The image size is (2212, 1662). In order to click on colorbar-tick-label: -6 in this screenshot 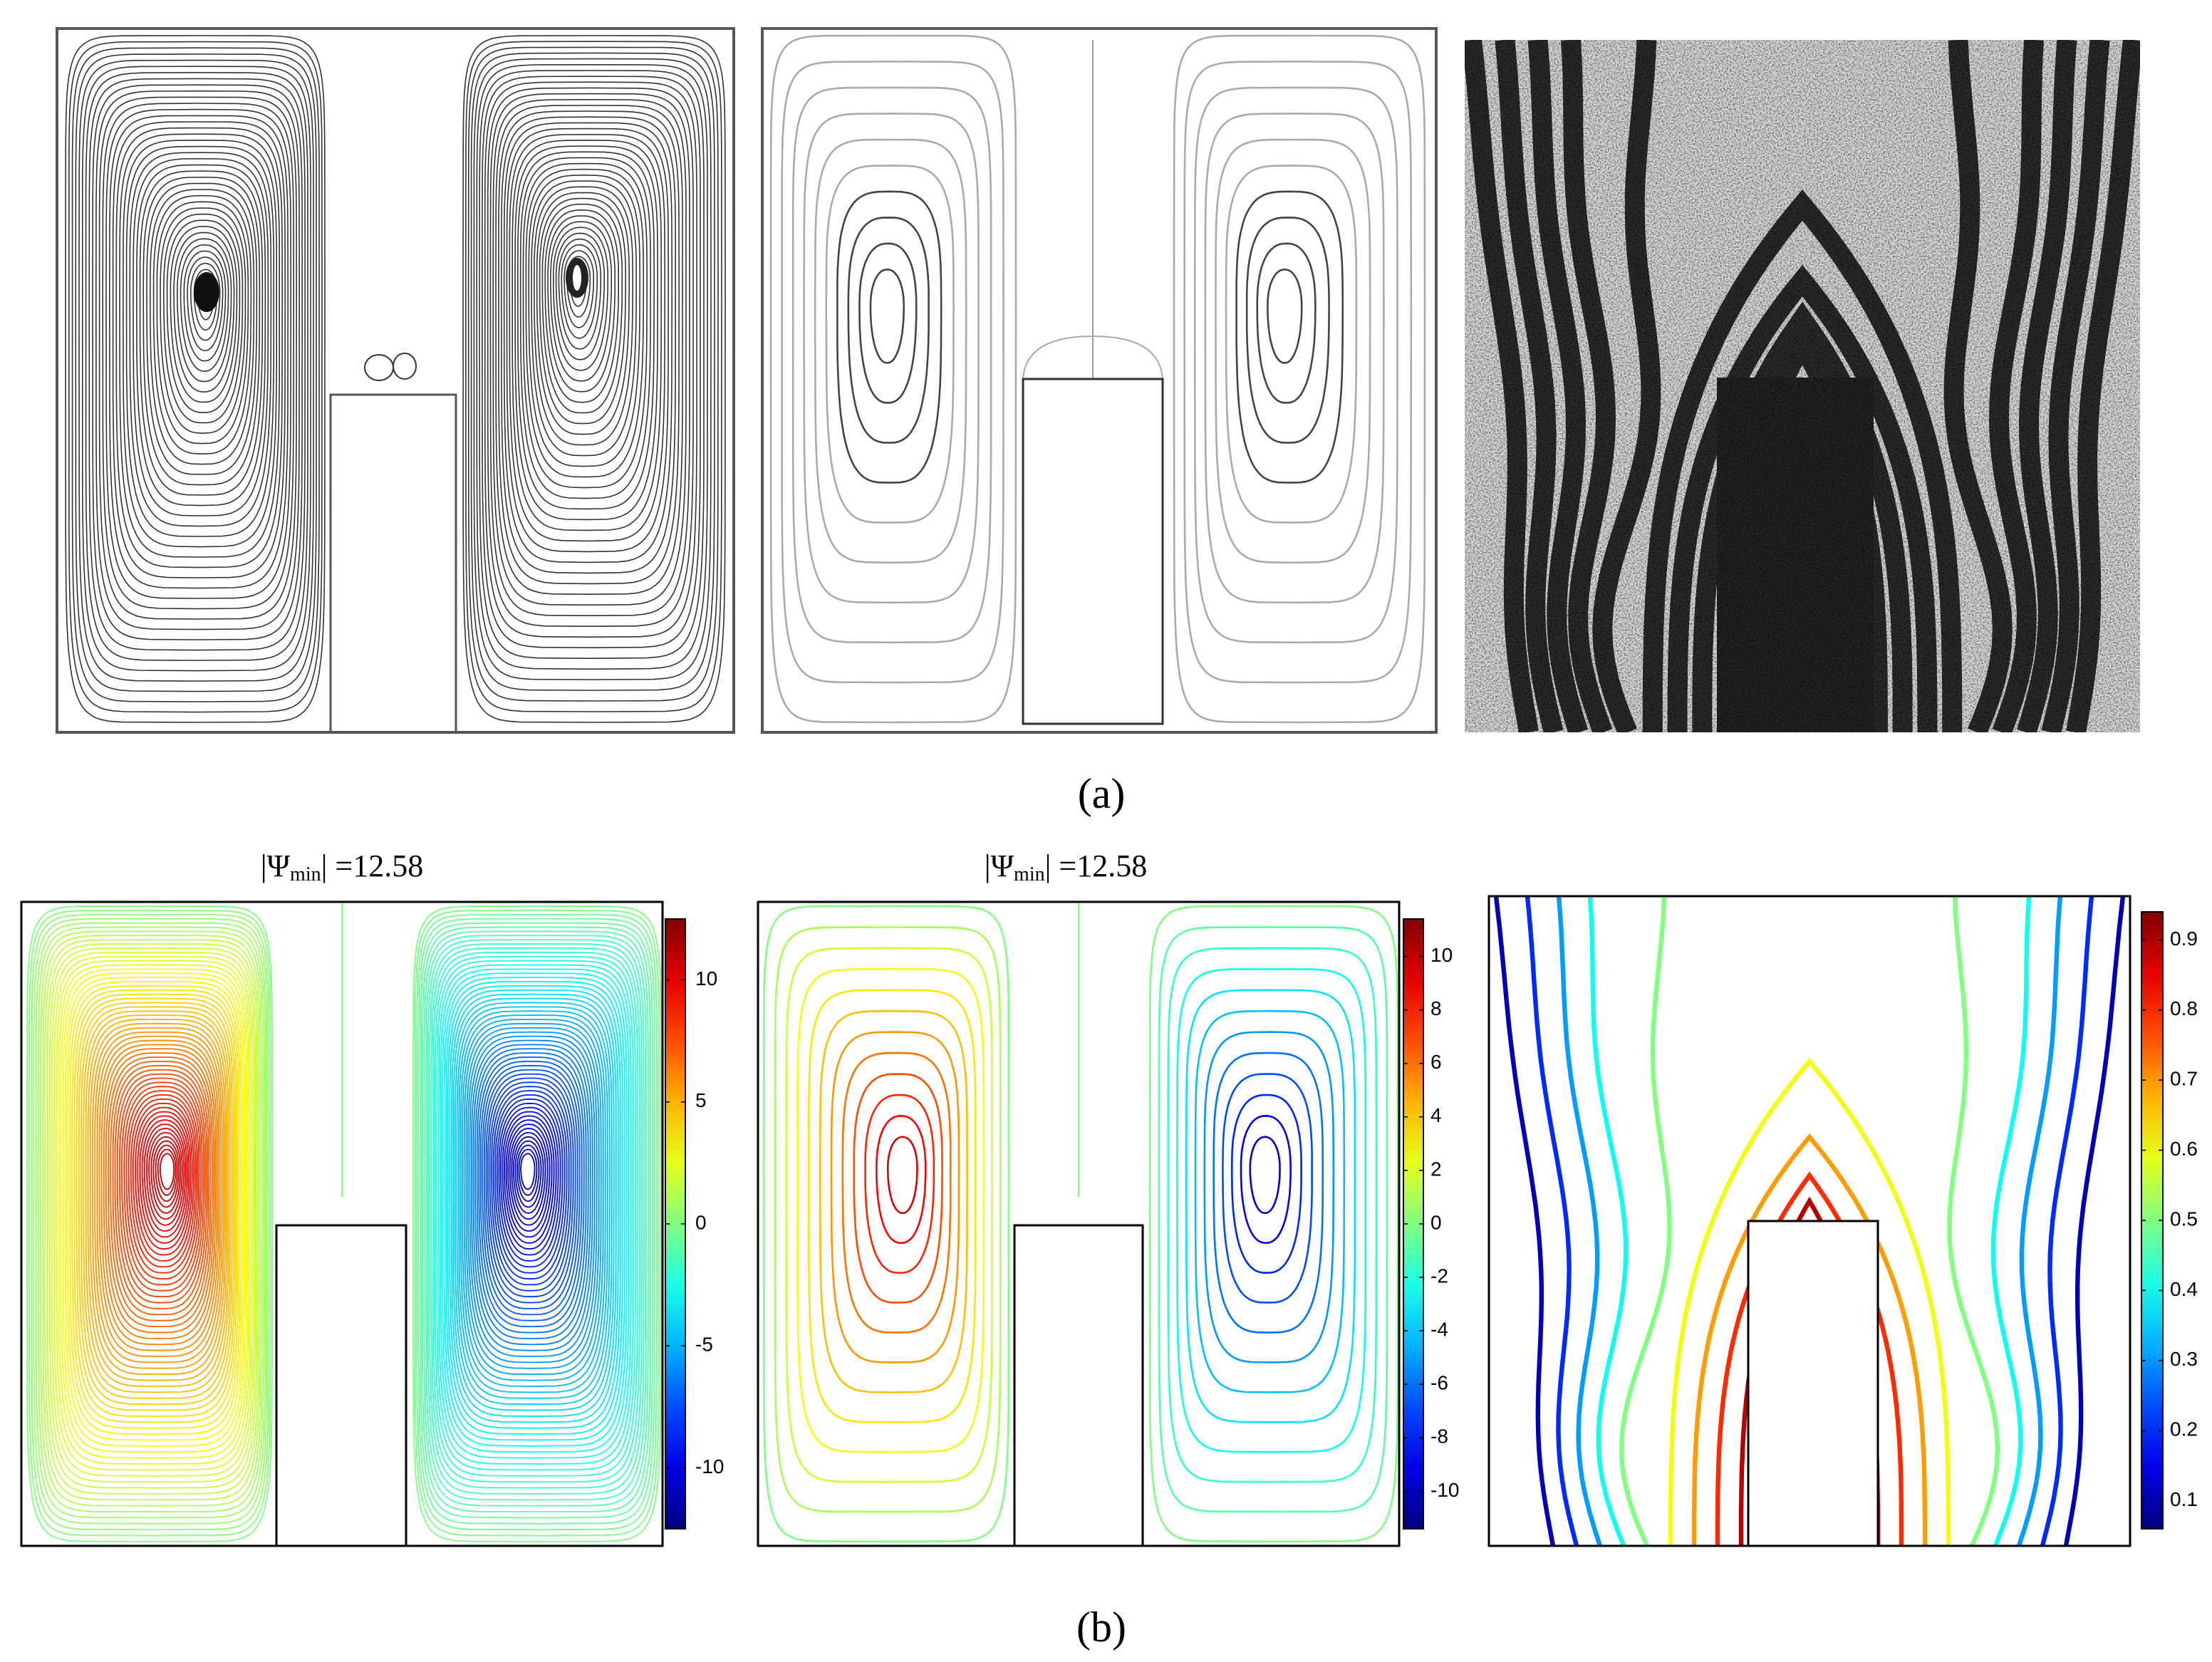, I will do `click(1439, 1383)`.